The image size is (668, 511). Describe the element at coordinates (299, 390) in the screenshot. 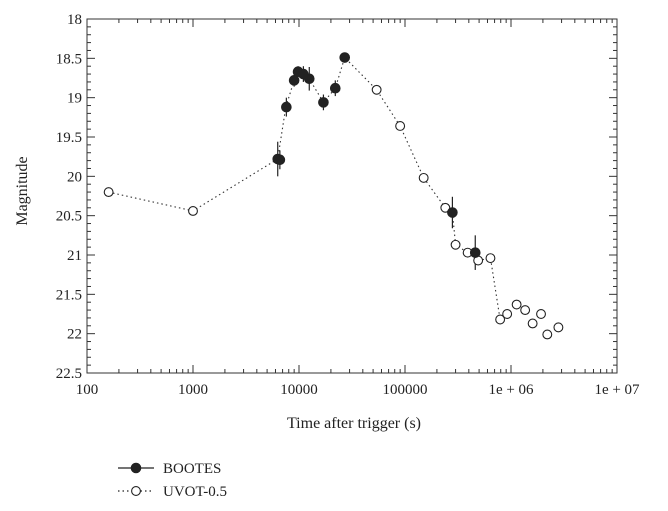

I see `x-tick-label: 10000` at that location.